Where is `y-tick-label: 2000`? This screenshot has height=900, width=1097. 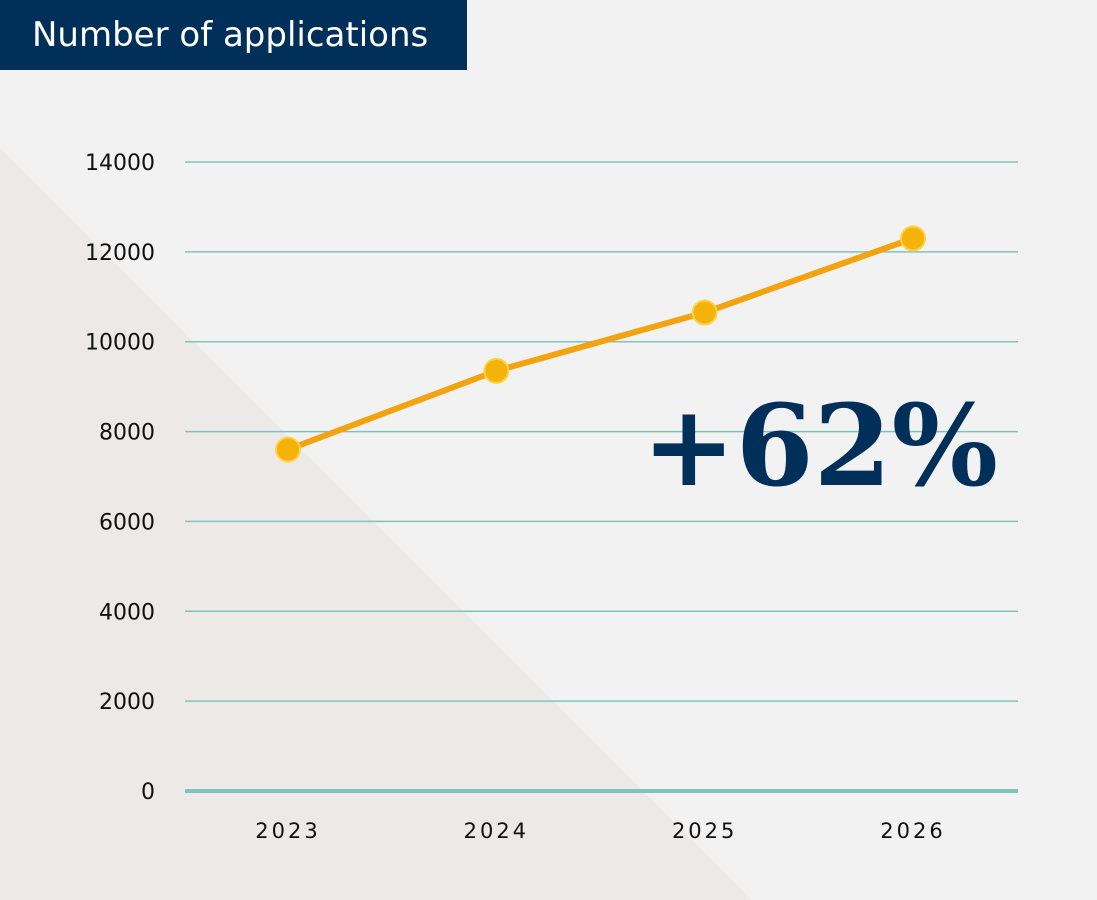
y-tick-label: 2000 is located at coordinates (127, 702).